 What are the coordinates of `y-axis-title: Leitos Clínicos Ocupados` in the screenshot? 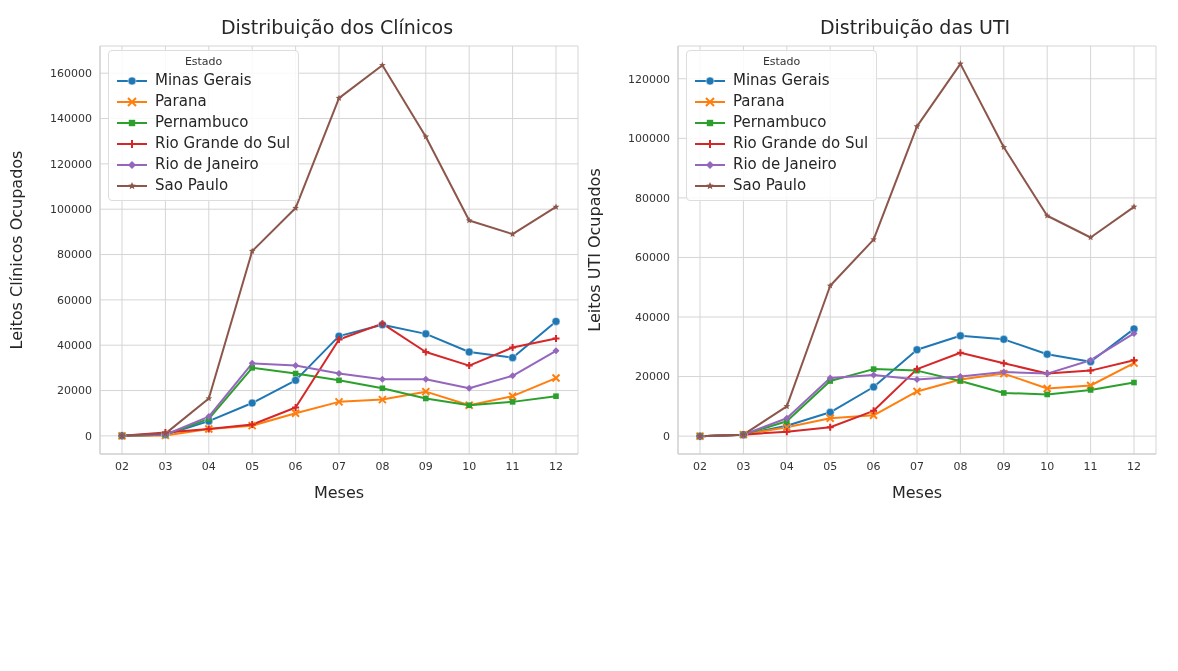 It's located at (16, 250).